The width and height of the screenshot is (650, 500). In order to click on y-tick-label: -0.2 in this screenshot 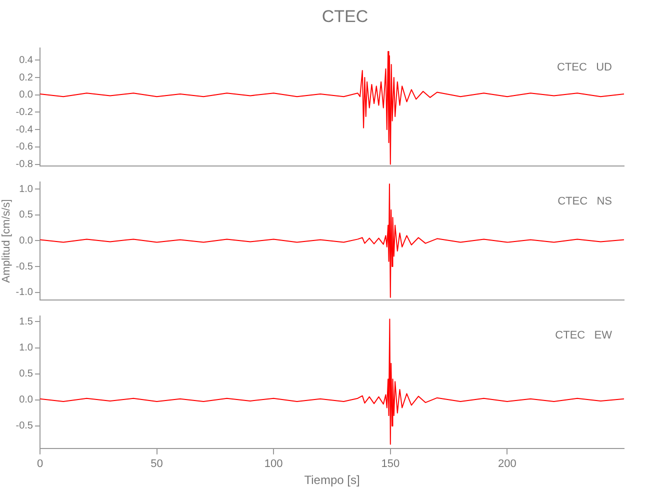, I will do `click(25, 112)`.